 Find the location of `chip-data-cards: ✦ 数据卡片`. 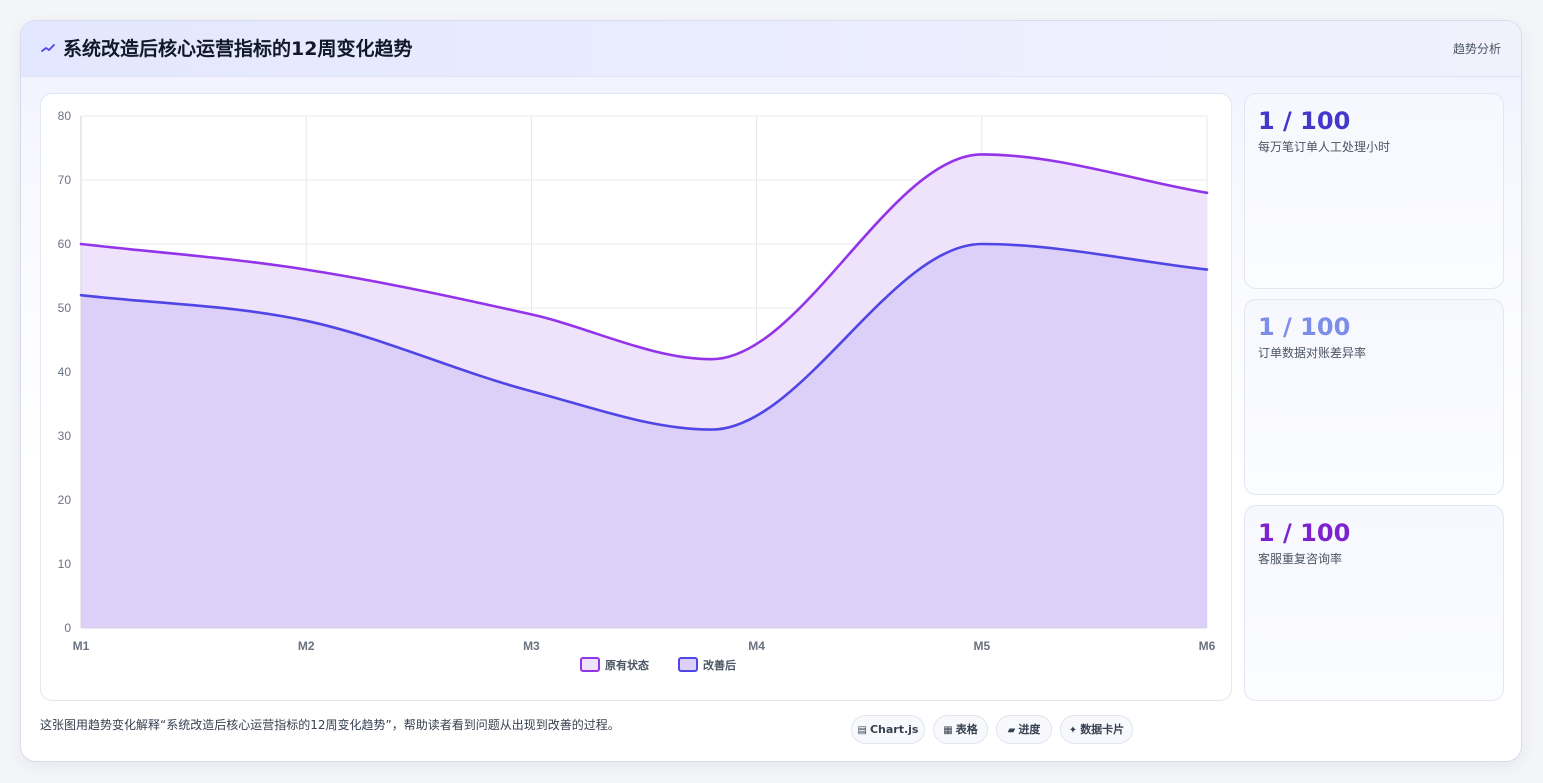

chip-data-cards: ✦ 数据卡片 is located at coordinates (1096, 729).